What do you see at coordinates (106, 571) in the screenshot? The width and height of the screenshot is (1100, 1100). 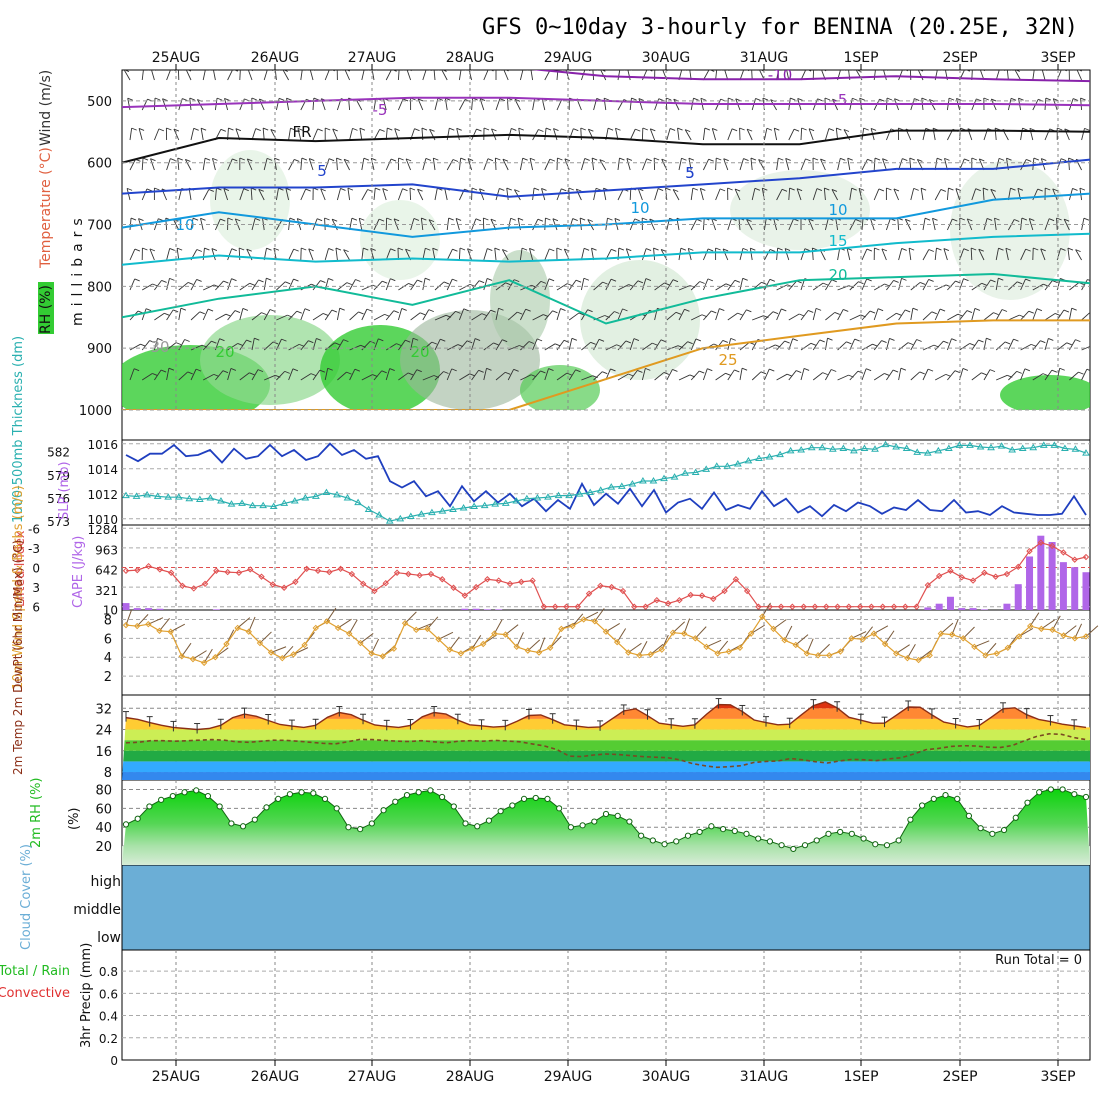 I see `cape-tick-label: 642` at bounding box center [106, 571].